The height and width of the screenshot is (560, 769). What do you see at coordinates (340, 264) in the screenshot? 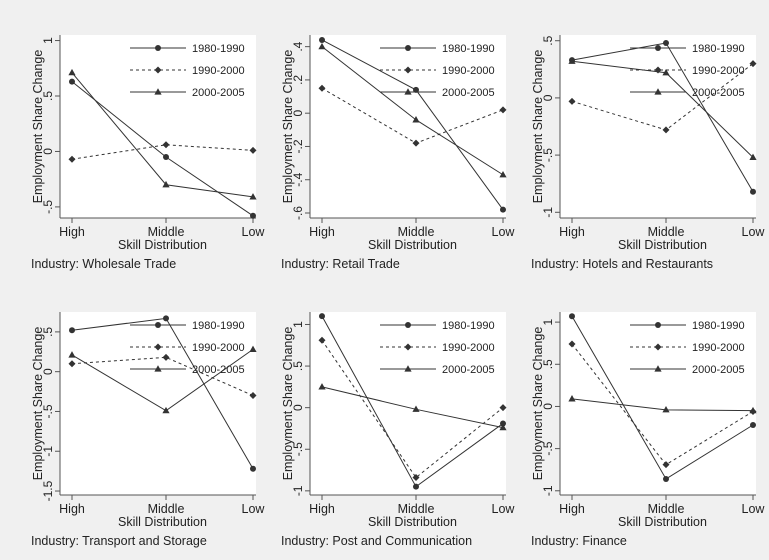
I see `panel-caption: Industry: Retail Trade` at bounding box center [340, 264].